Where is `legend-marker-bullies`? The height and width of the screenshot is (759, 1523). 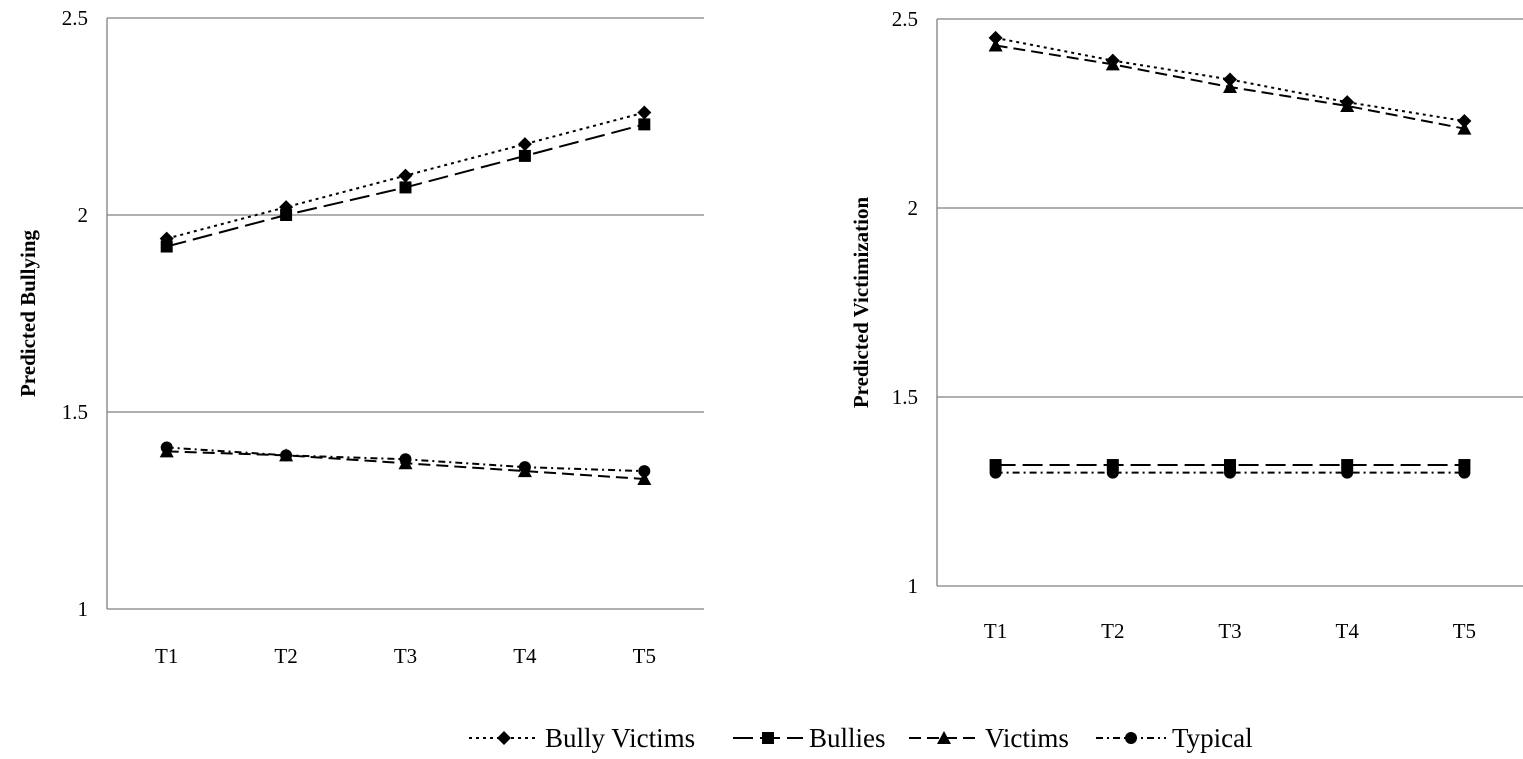 legend-marker-bullies is located at coordinates (768, 738).